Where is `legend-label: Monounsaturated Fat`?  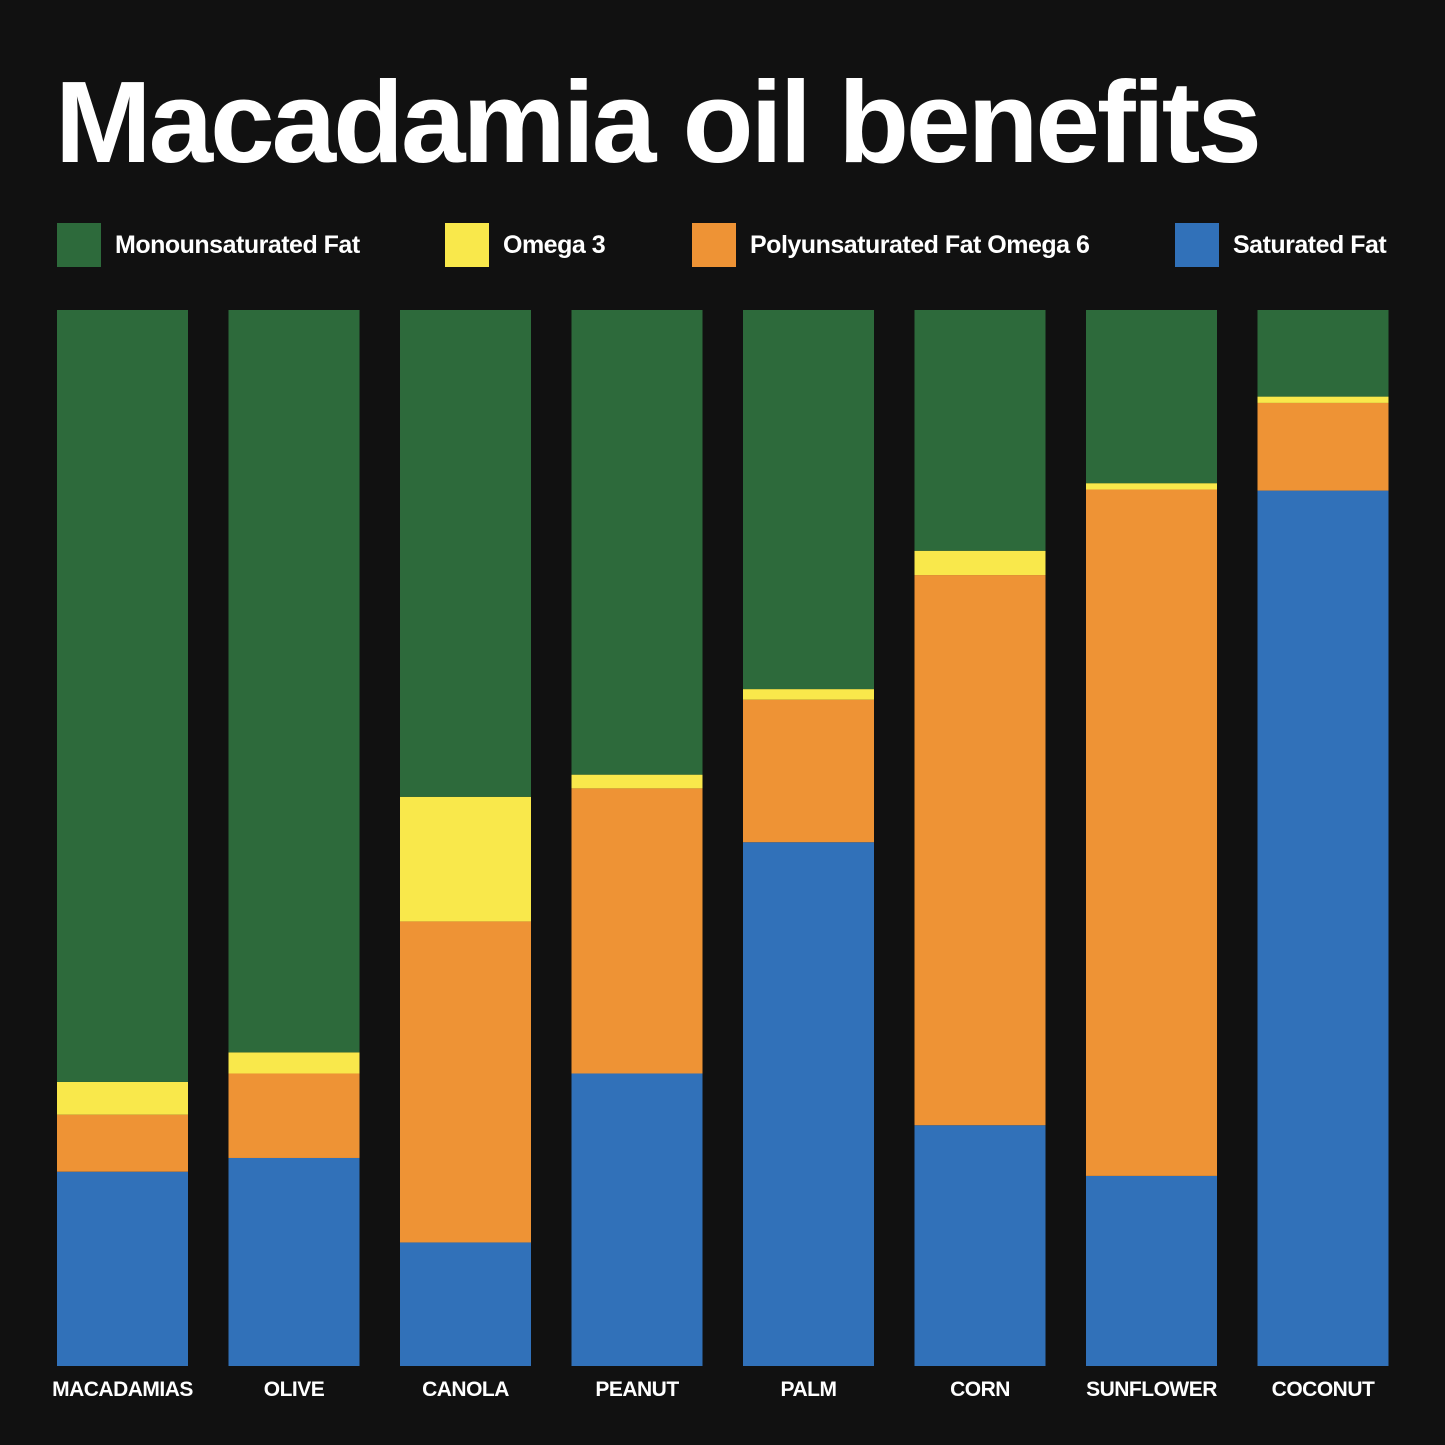 legend-label: Monounsaturated Fat is located at coordinates (237, 244).